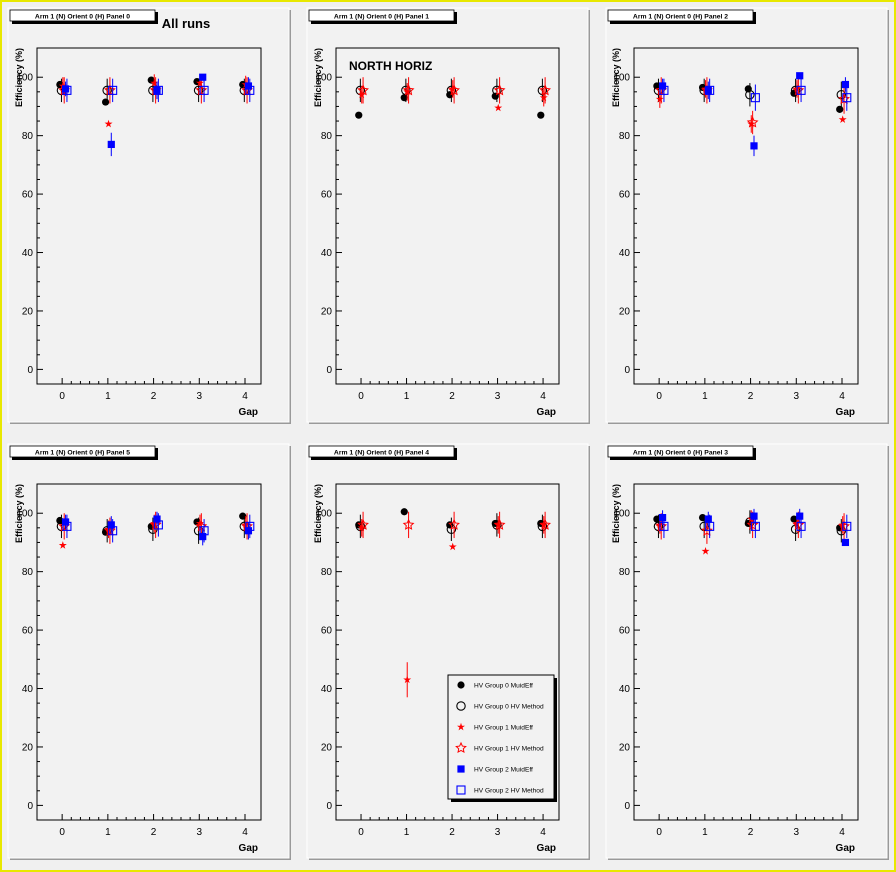 The image size is (896, 872). I want to click on panel-title: Arm 1 (N) Orient 0 (H) Panel 0, so click(82, 17).